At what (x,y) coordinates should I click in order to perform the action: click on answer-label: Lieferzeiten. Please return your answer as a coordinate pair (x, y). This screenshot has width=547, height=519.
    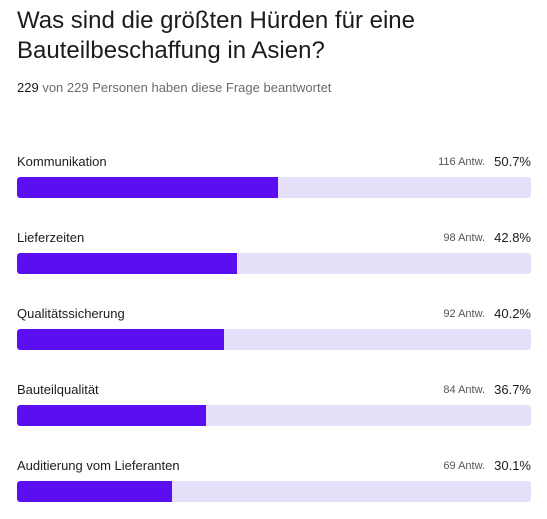
    Looking at the image, I should click on (51, 237).